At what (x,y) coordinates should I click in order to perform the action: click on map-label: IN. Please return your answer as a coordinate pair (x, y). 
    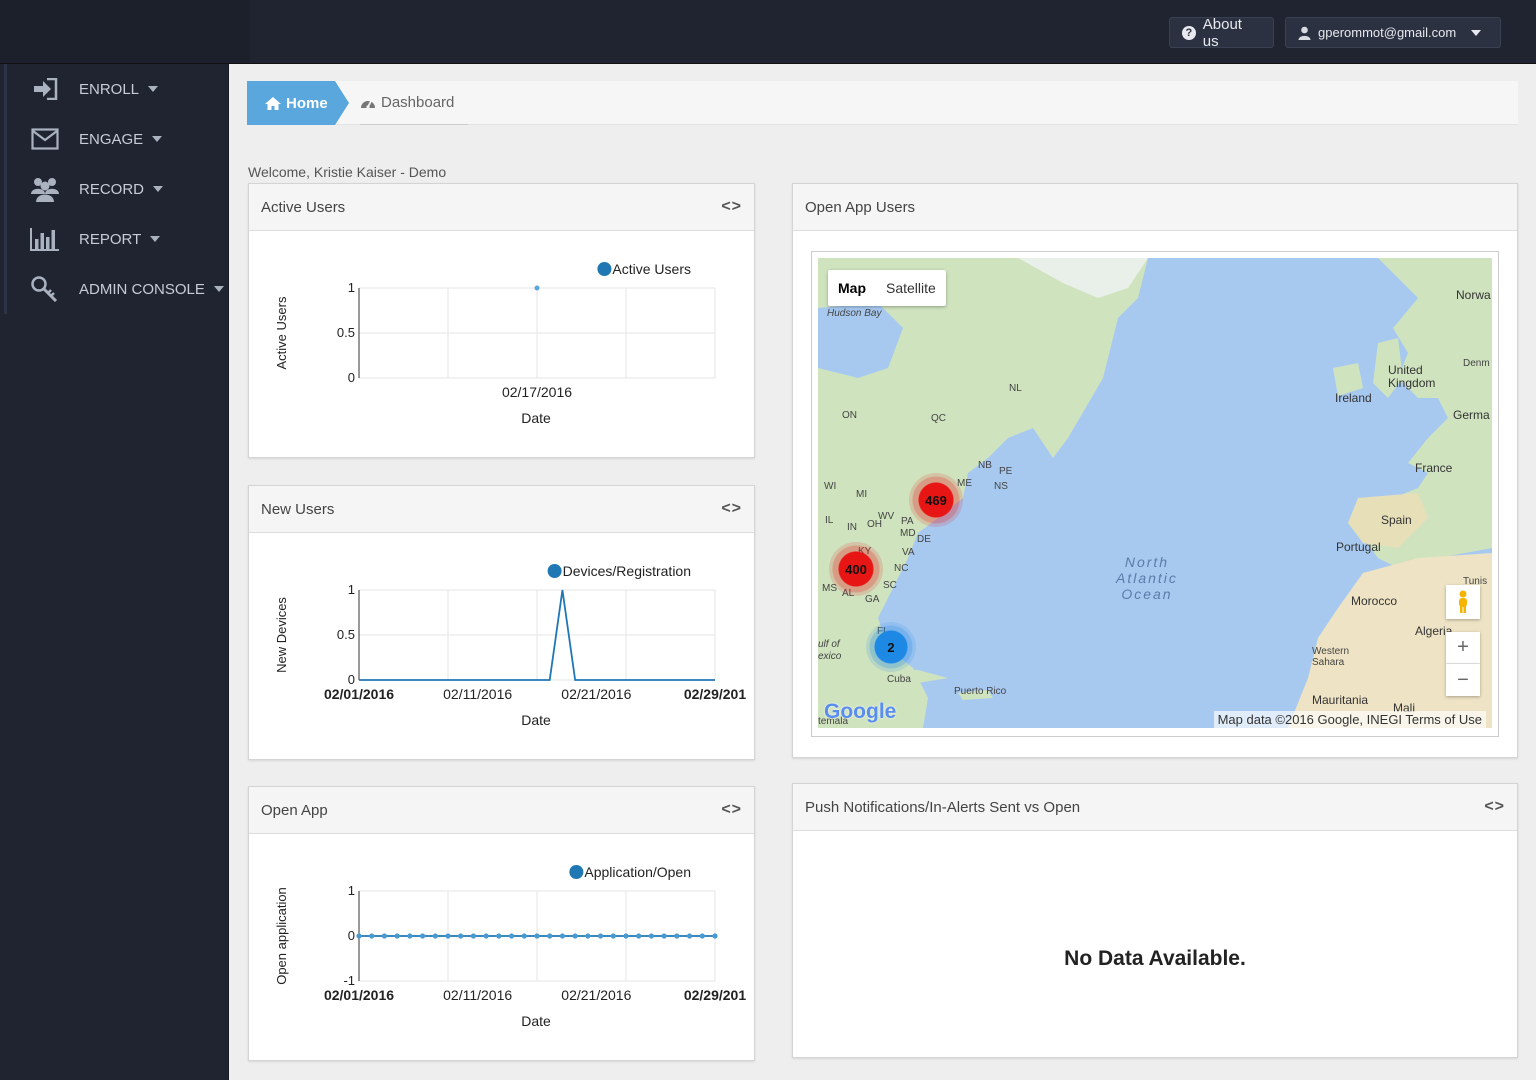
    Looking at the image, I should click on (852, 527).